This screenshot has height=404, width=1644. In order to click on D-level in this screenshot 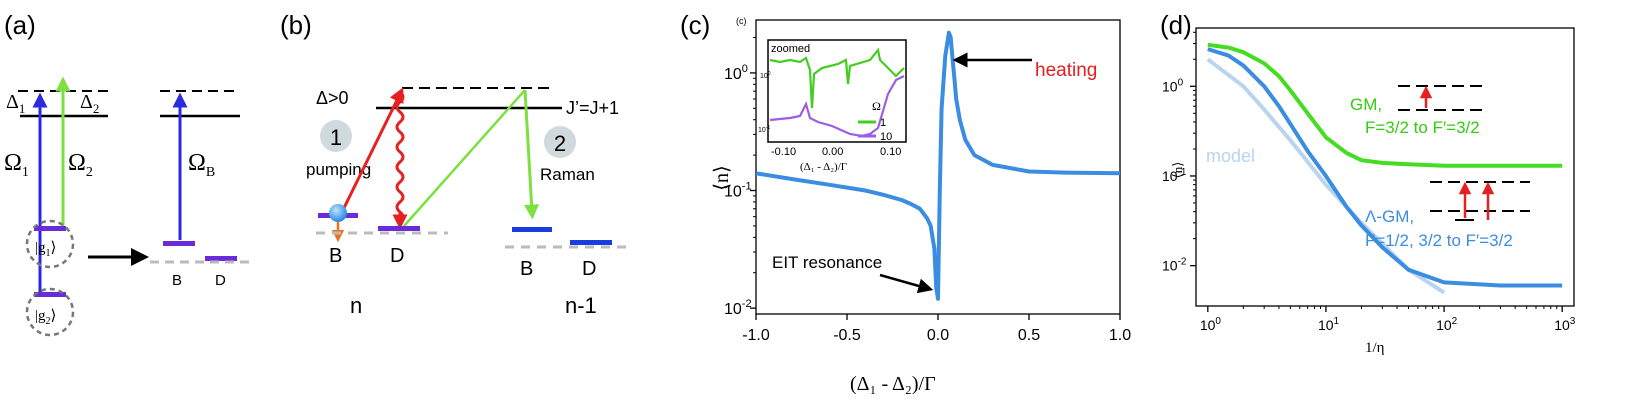, I will do `click(221, 258)`.